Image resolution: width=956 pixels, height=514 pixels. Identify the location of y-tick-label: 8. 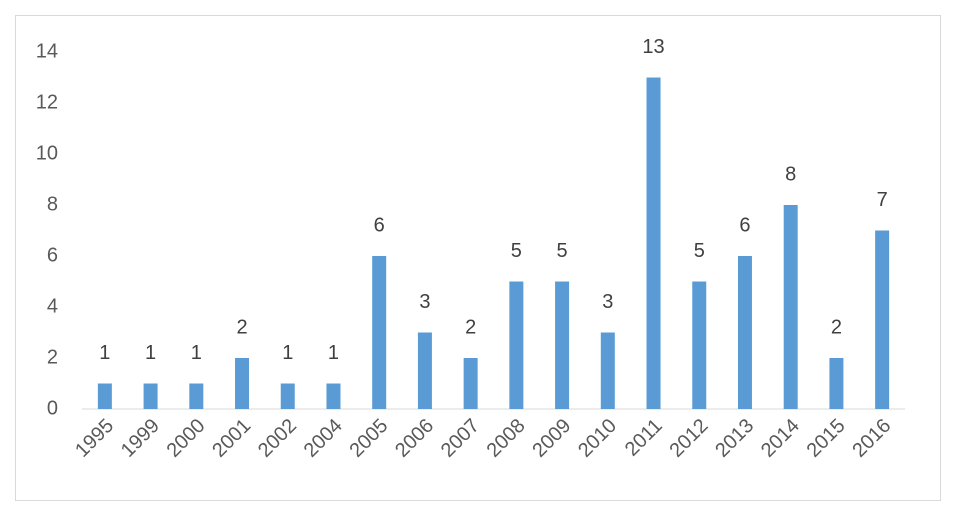
(52, 204).